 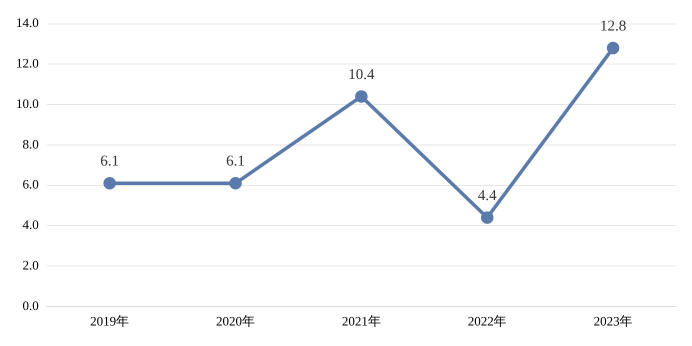 What do you see at coordinates (27, 22) in the screenshot?
I see `y-tick-label: 14.0` at bounding box center [27, 22].